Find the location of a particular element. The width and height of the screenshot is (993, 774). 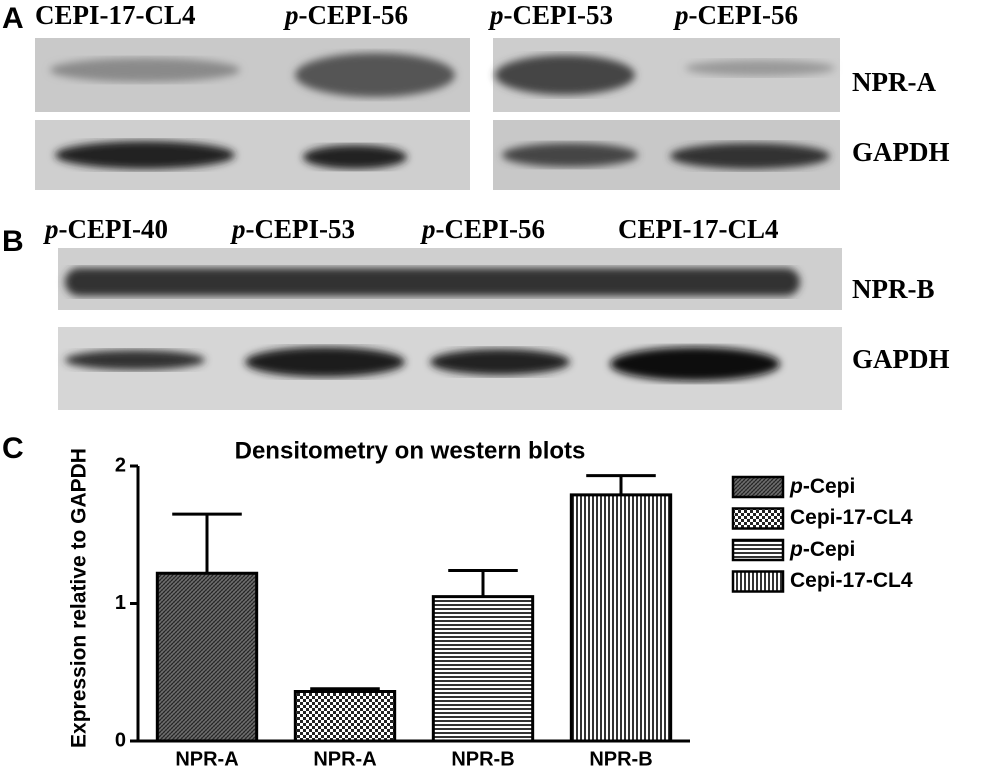

panel-label: B is located at coordinates (13, 241).